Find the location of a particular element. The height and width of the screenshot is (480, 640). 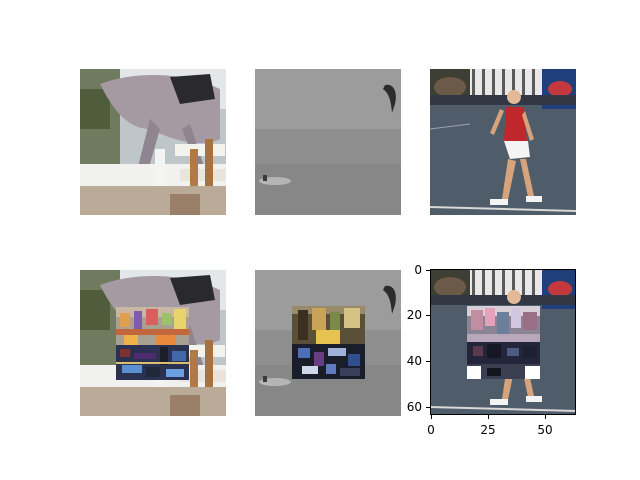

y-tick-label: 0 is located at coordinates (418, 270).